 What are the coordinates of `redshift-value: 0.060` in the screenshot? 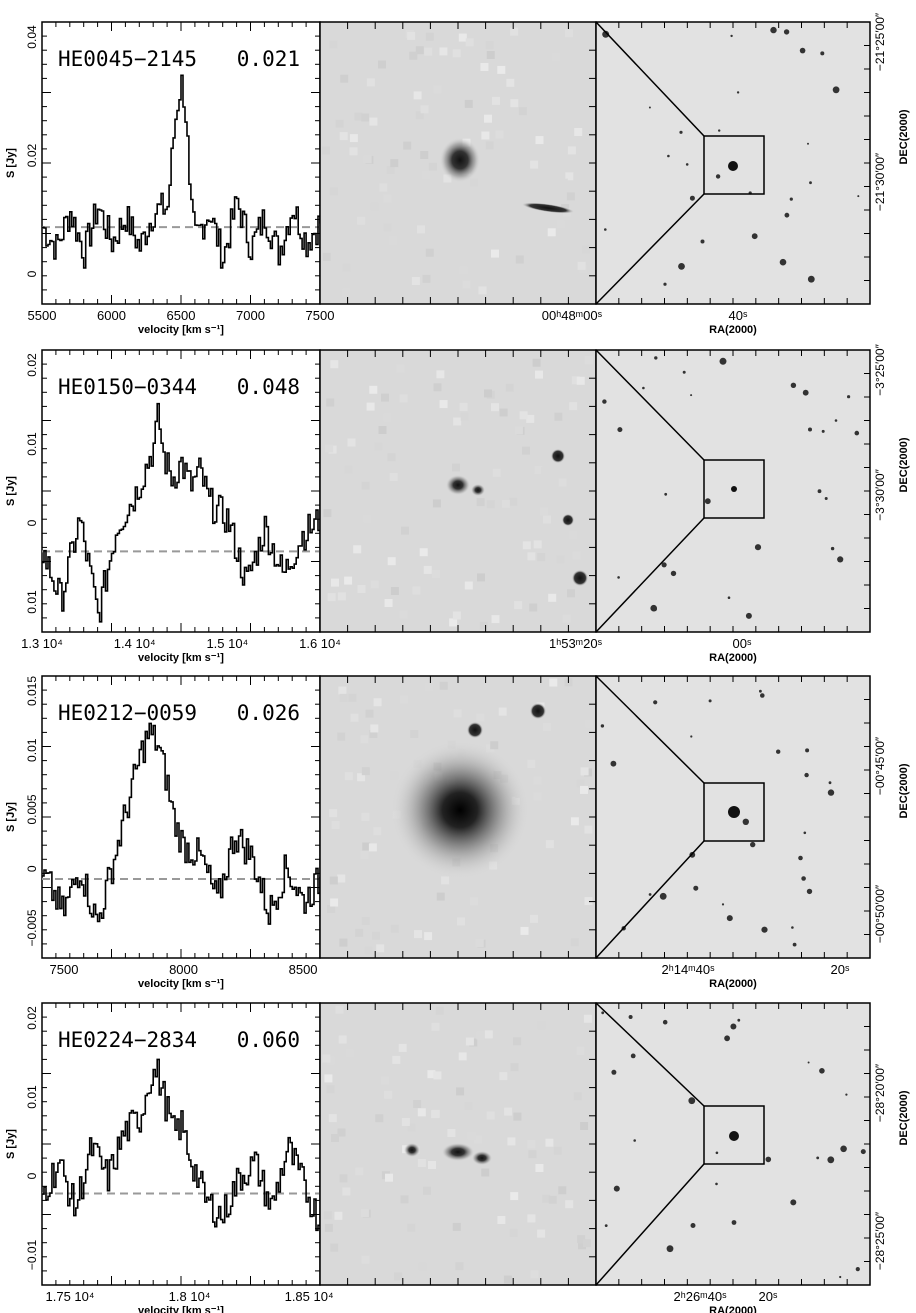 It's located at (268, 1040).